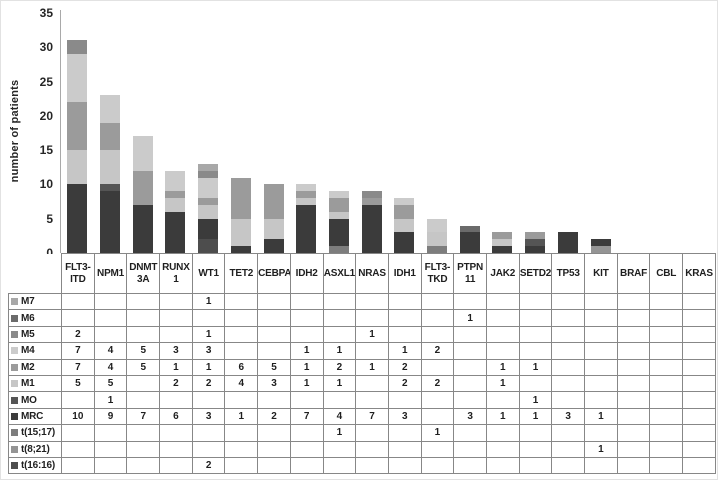  What do you see at coordinates (46, 81) in the screenshot?
I see `y-tick-label: 25` at bounding box center [46, 81].